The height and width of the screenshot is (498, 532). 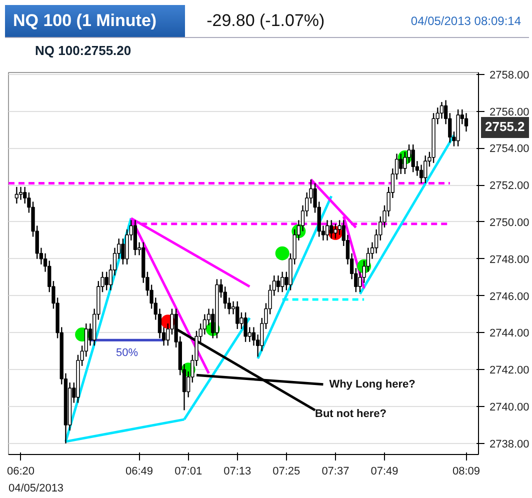 I want to click on y-tick-label: 2742.00, so click(x=510, y=370).